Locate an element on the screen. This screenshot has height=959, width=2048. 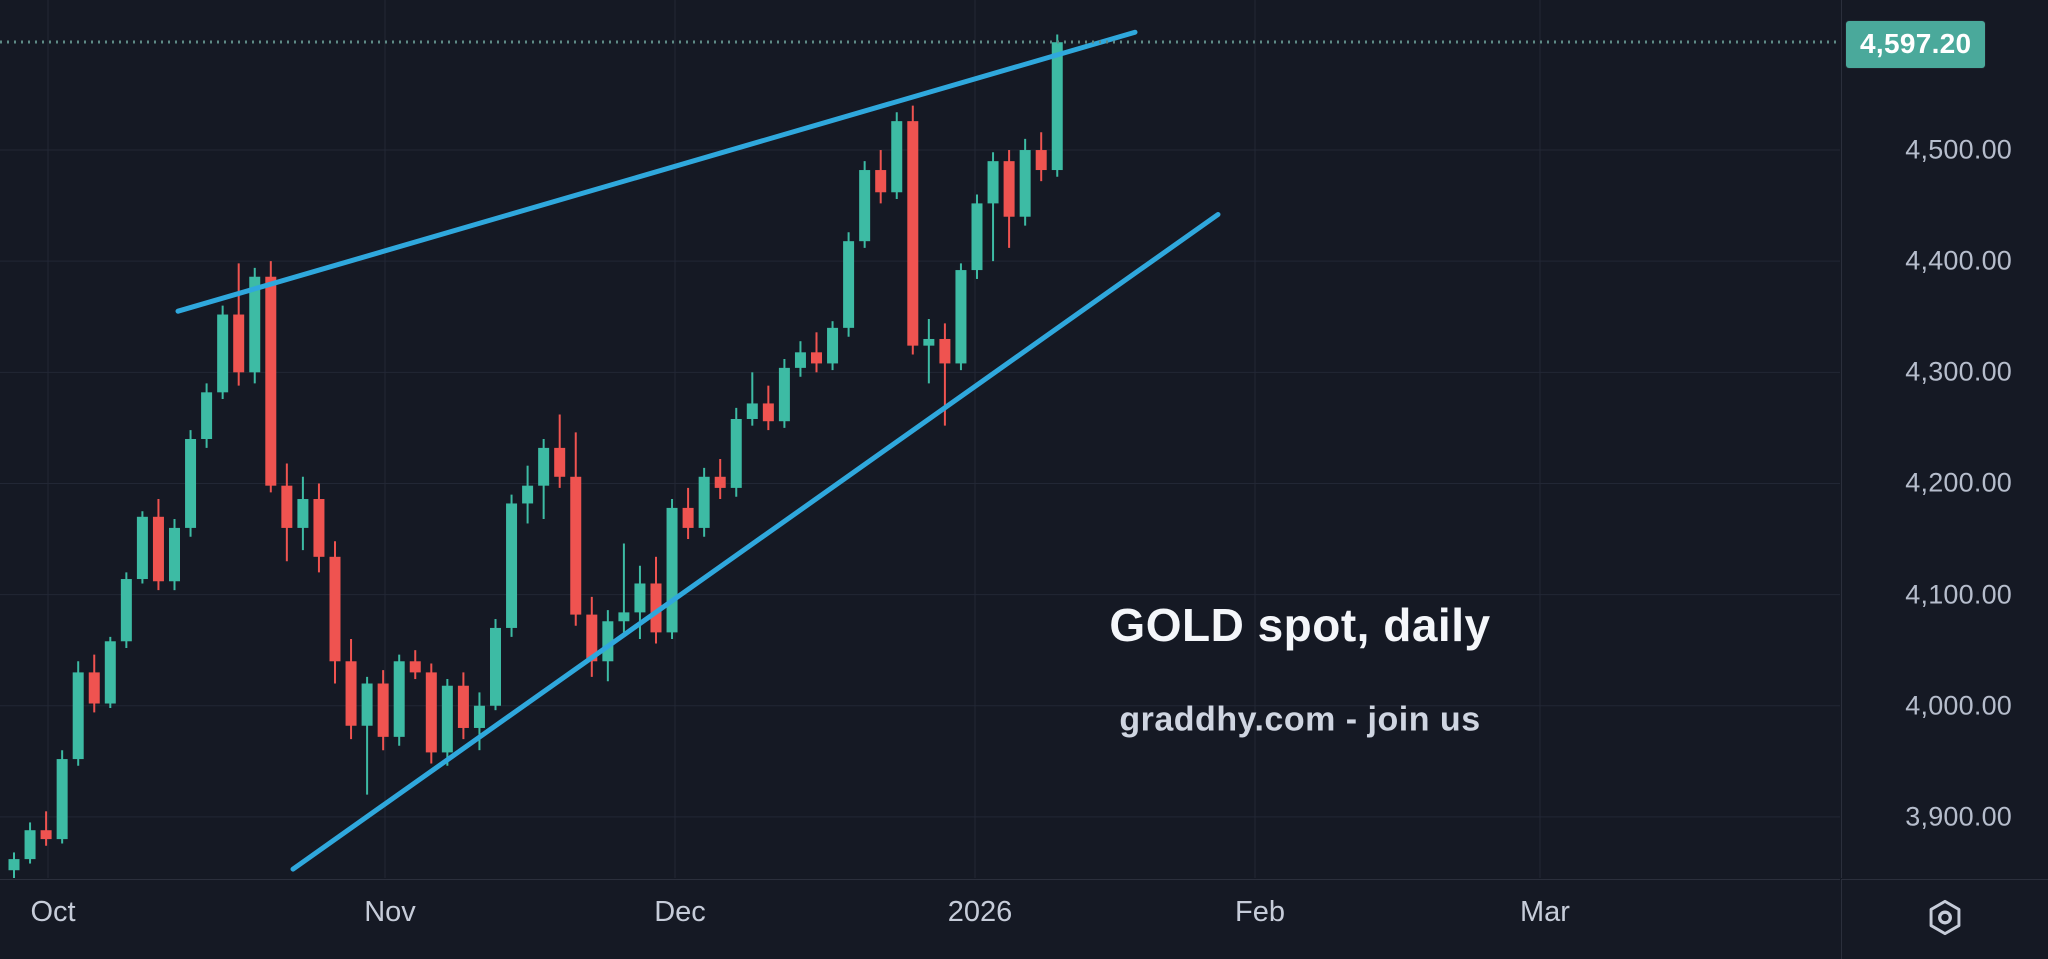
time-tick-label: 2026 is located at coordinates (980, 912).